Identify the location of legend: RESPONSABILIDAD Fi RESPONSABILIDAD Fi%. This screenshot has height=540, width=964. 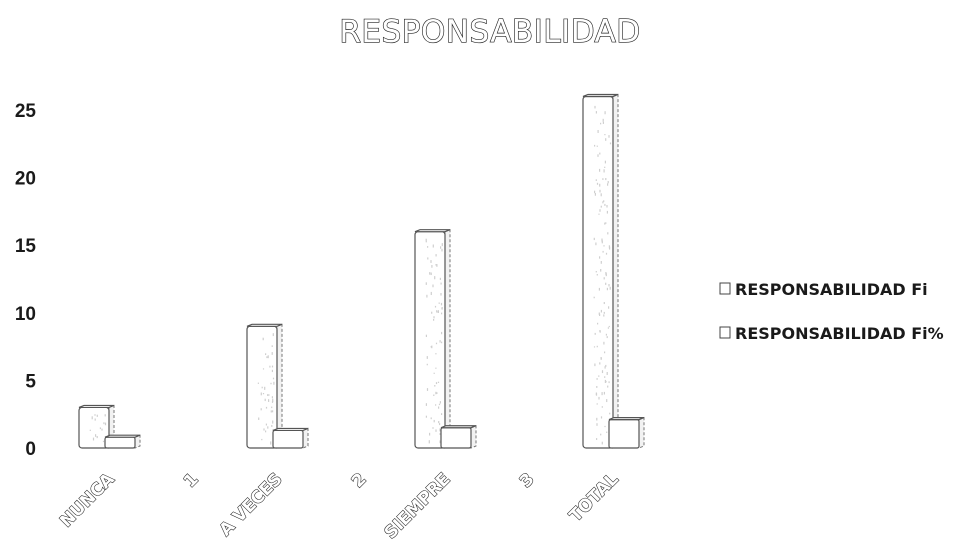
(831, 311).